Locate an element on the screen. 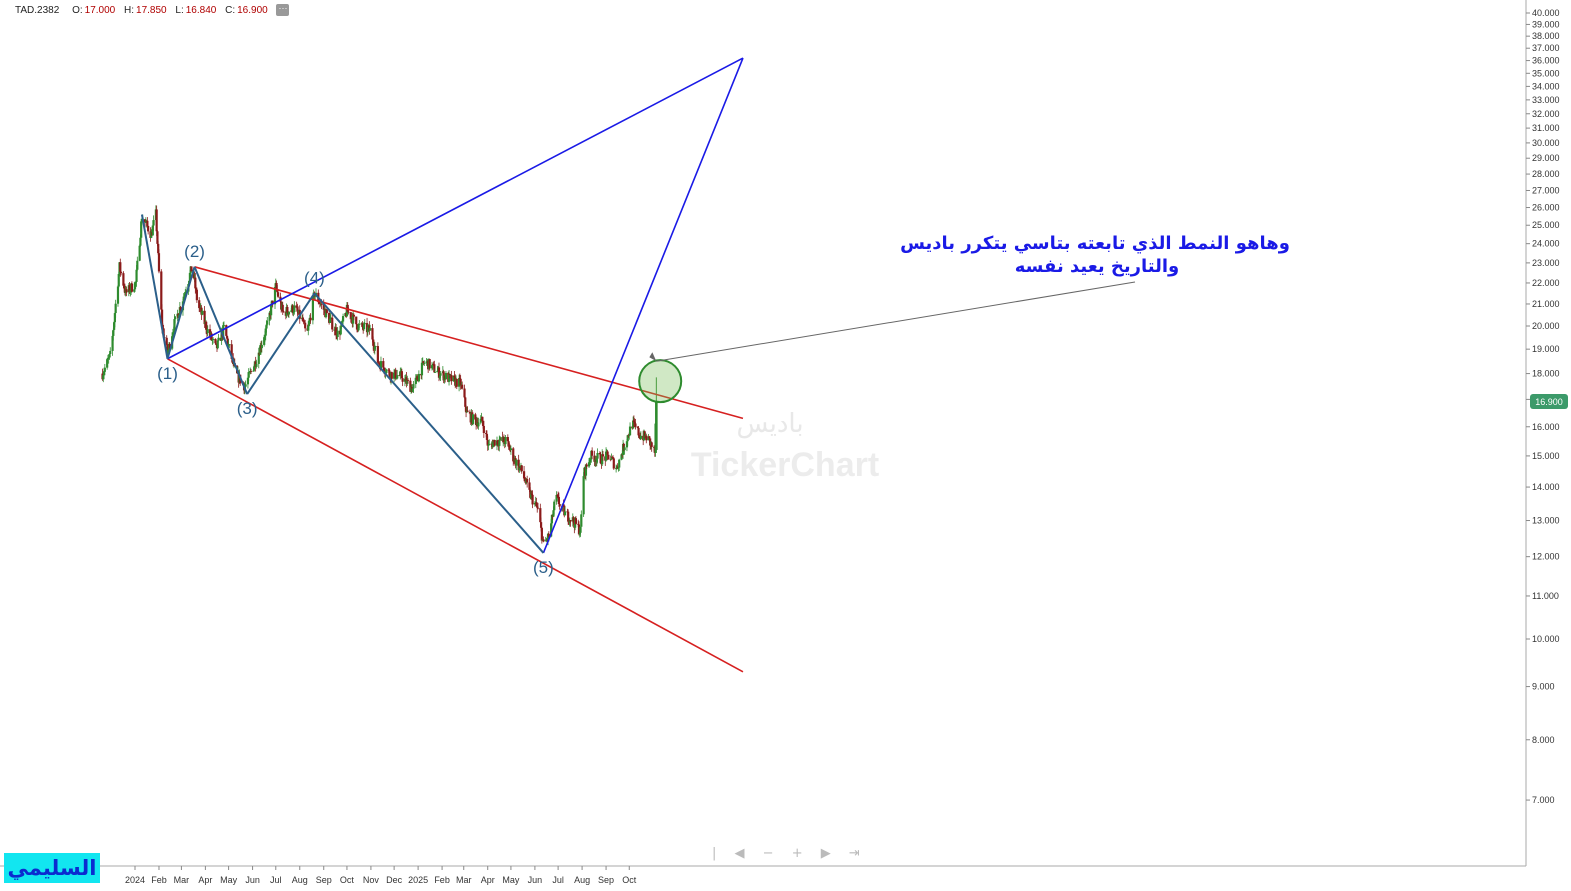 The height and width of the screenshot is (891, 1571). price-tick-label: 29.000 is located at coordinates (1546, 158).